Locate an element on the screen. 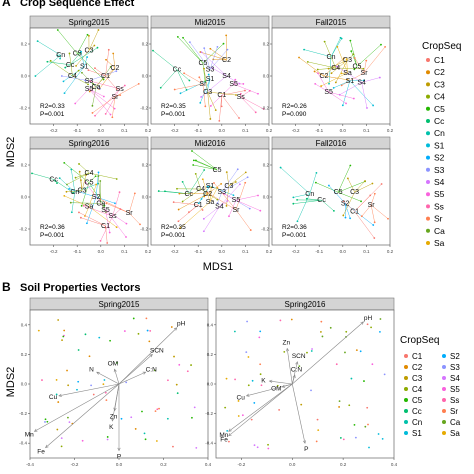 This screenshot has width=474, height=474. vector-label: C:N is located at coordinates (152, 370).